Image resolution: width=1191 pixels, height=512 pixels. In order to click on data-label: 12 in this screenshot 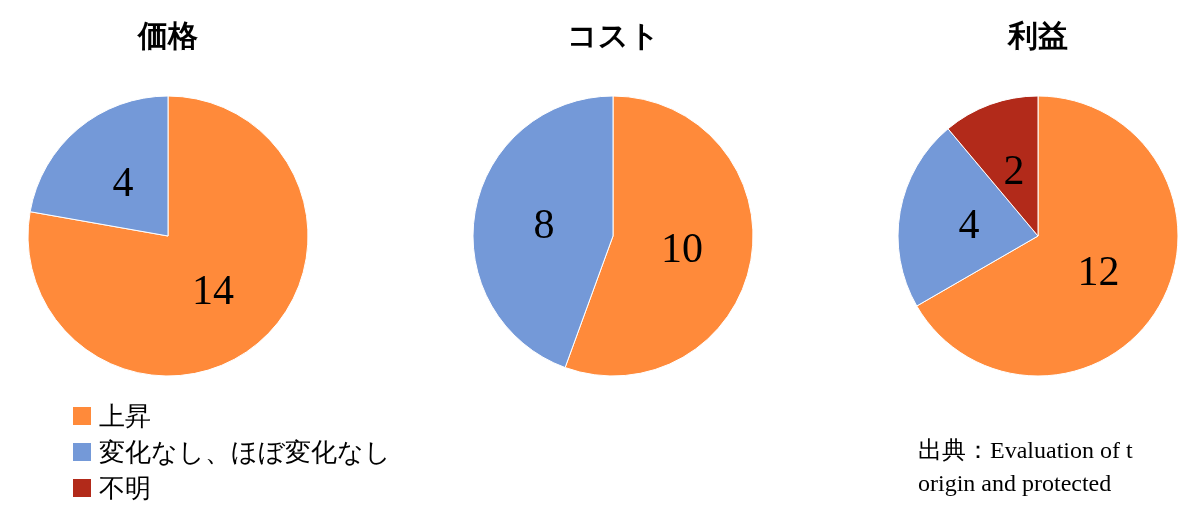, I will do `click(1098, 271)`.